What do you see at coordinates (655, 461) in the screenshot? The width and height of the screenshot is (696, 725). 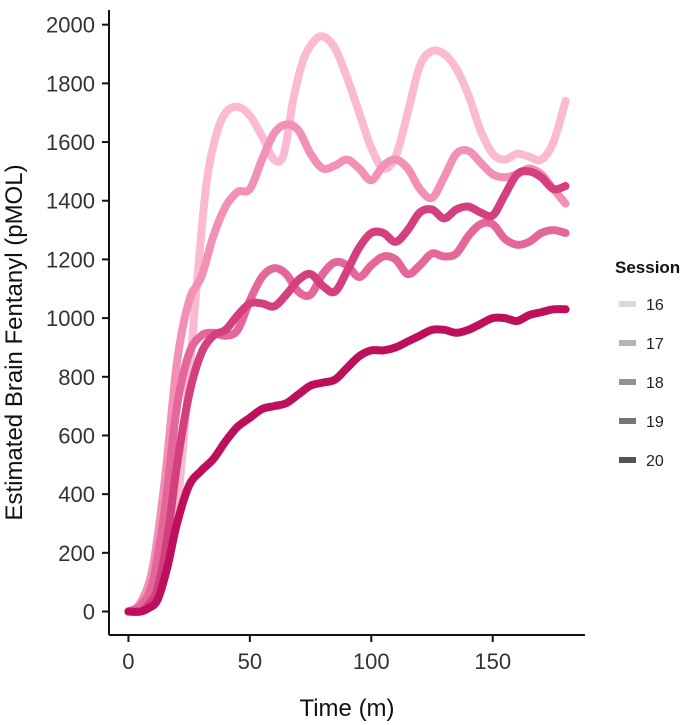 I see `legend-label-20: 20` at bounding box center [655, 461].